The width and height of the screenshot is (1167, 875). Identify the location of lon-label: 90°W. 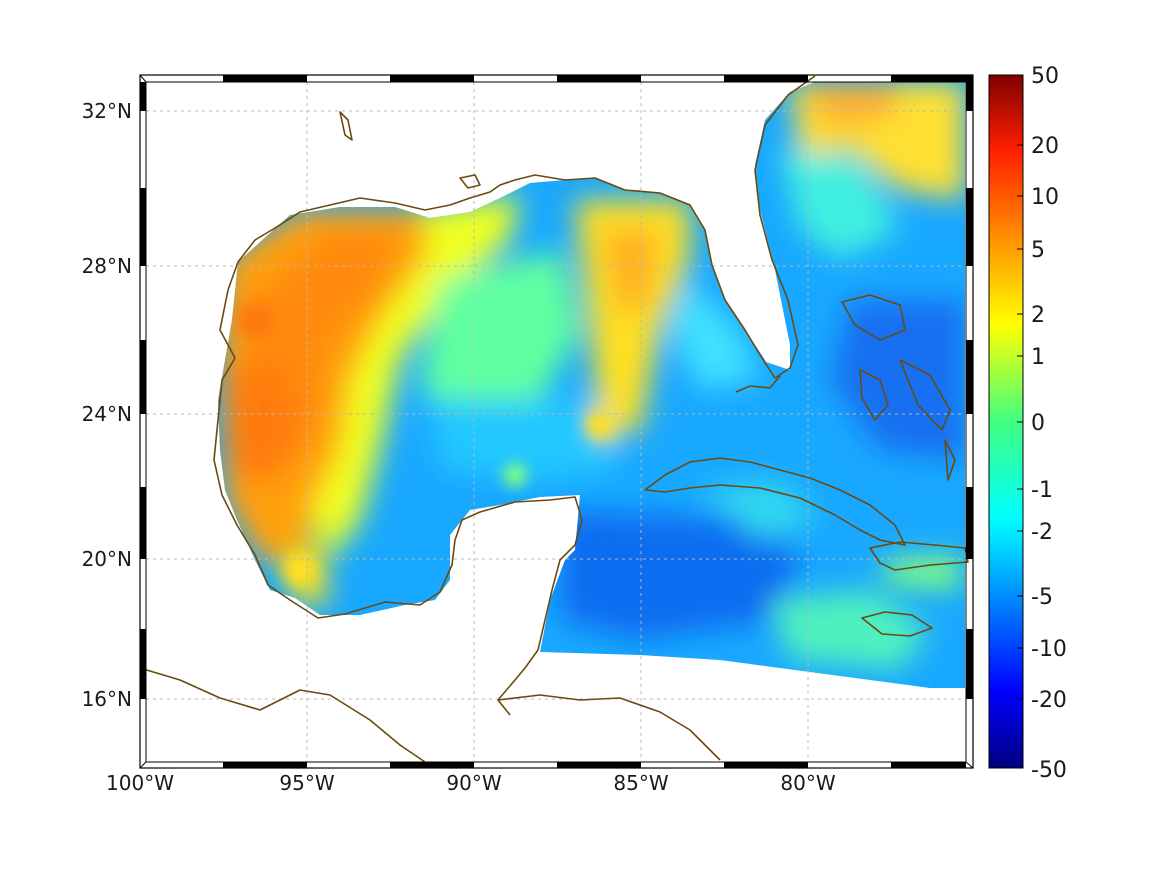
(473, 783).